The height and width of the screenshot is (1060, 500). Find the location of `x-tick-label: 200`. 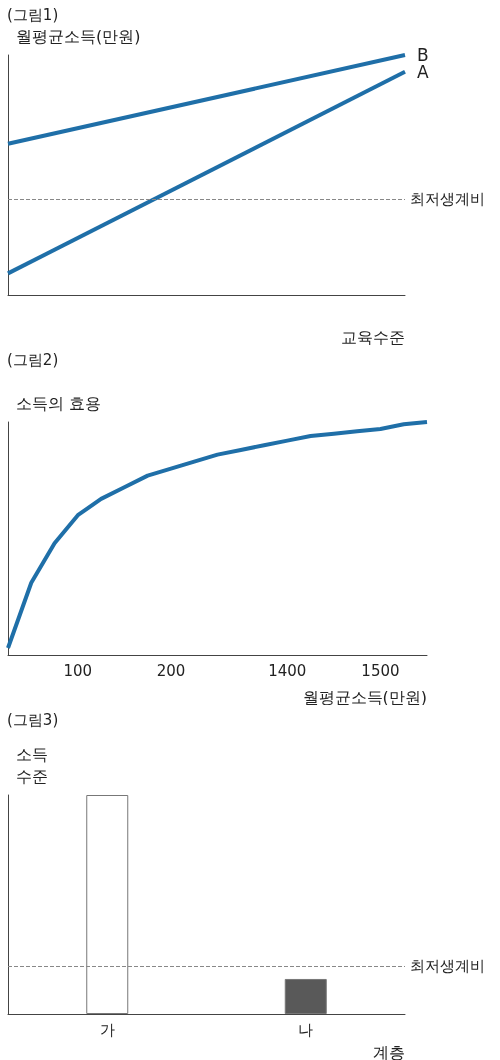

x-tick-label: 200 is located at coordinates (171, 670).